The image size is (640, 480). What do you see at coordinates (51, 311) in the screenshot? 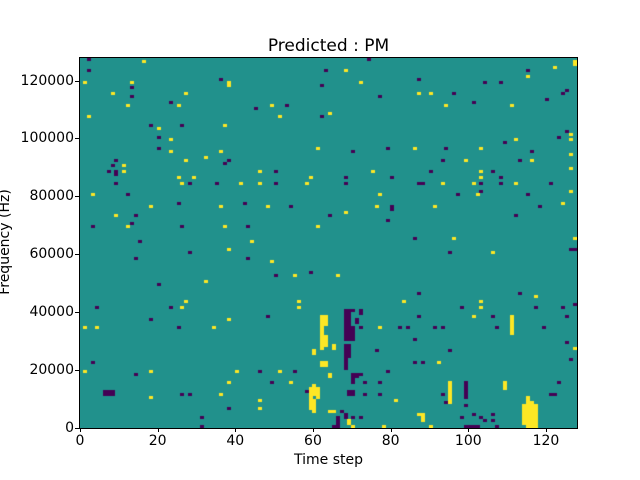
I see `y-tick-label: 40000` at bounding box center [51, 311].